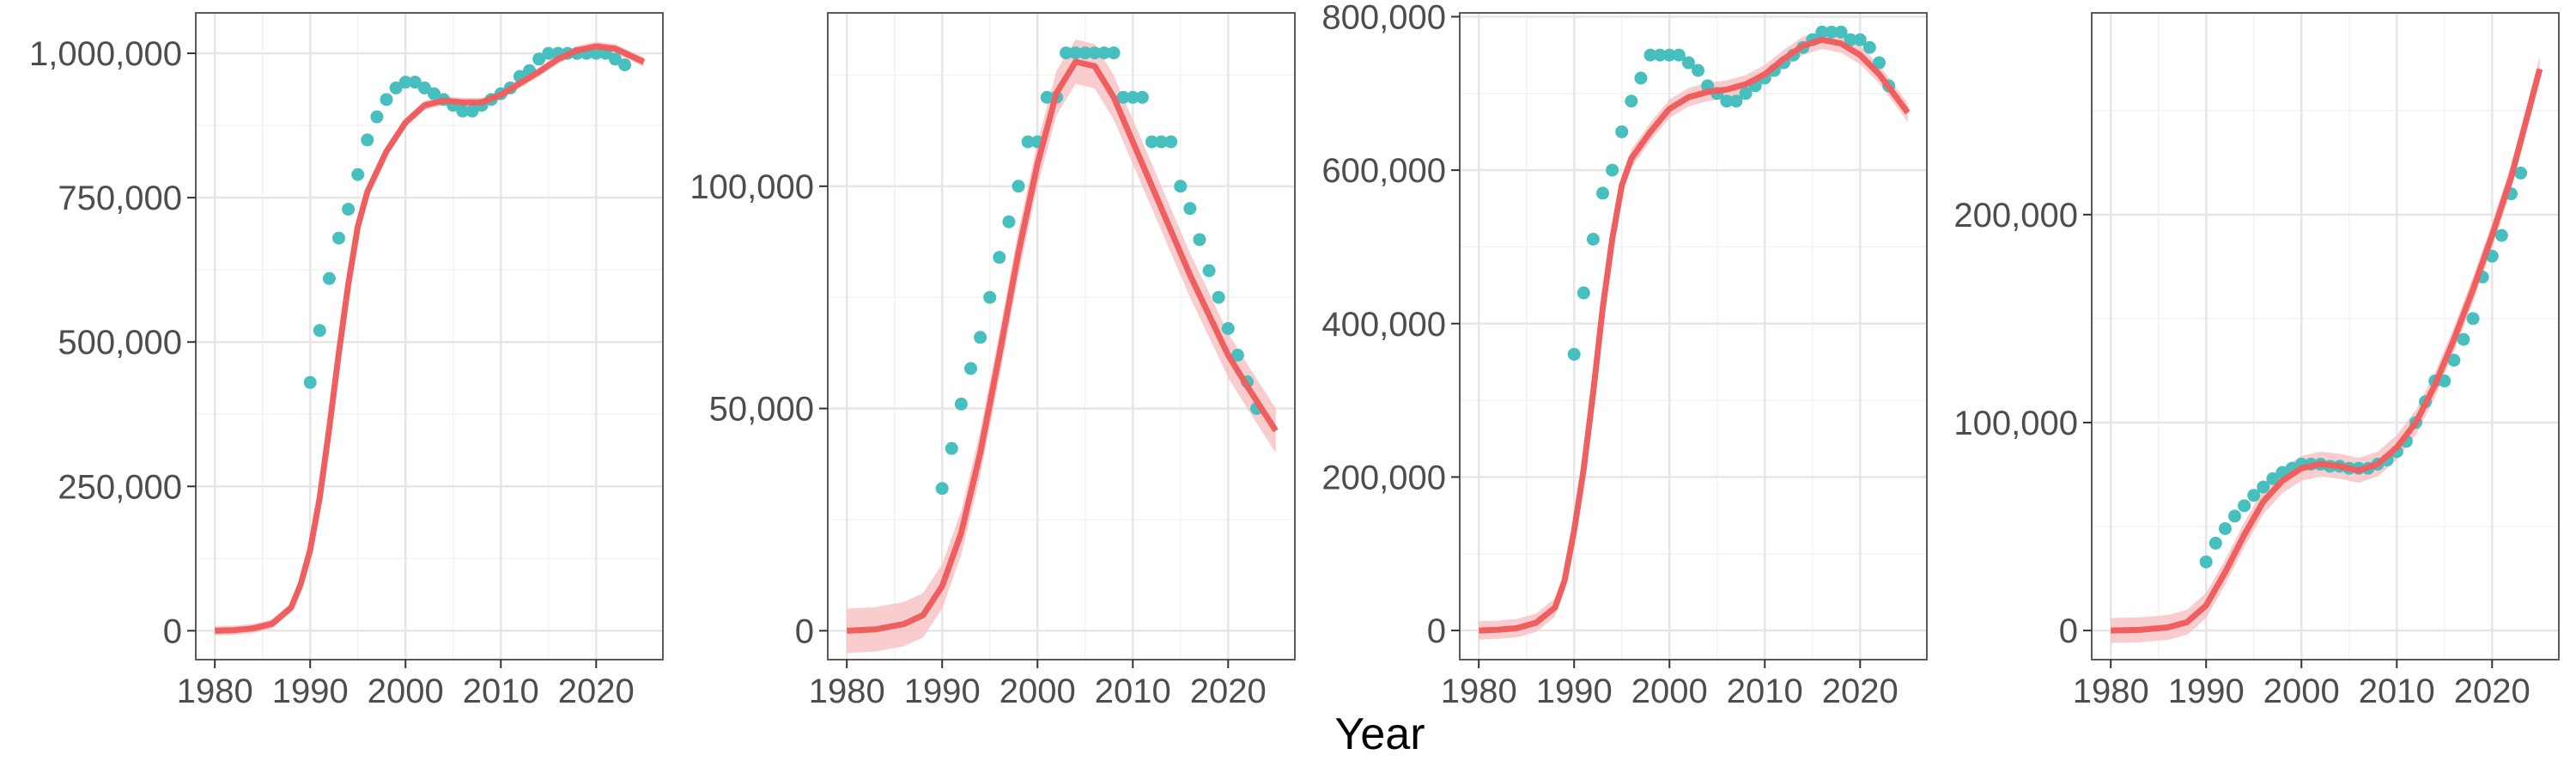  I want to click on x-axis-title: Year, so click(1379, 734).